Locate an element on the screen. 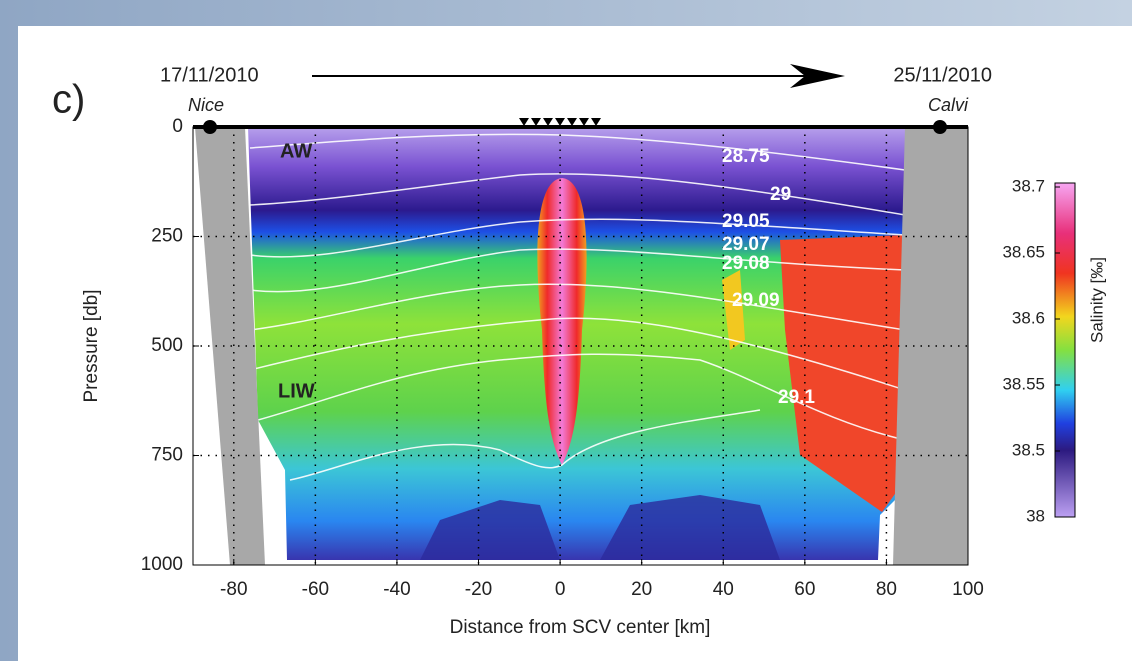  start-date: 17/11/2010 is located at coordinates (209, 75).